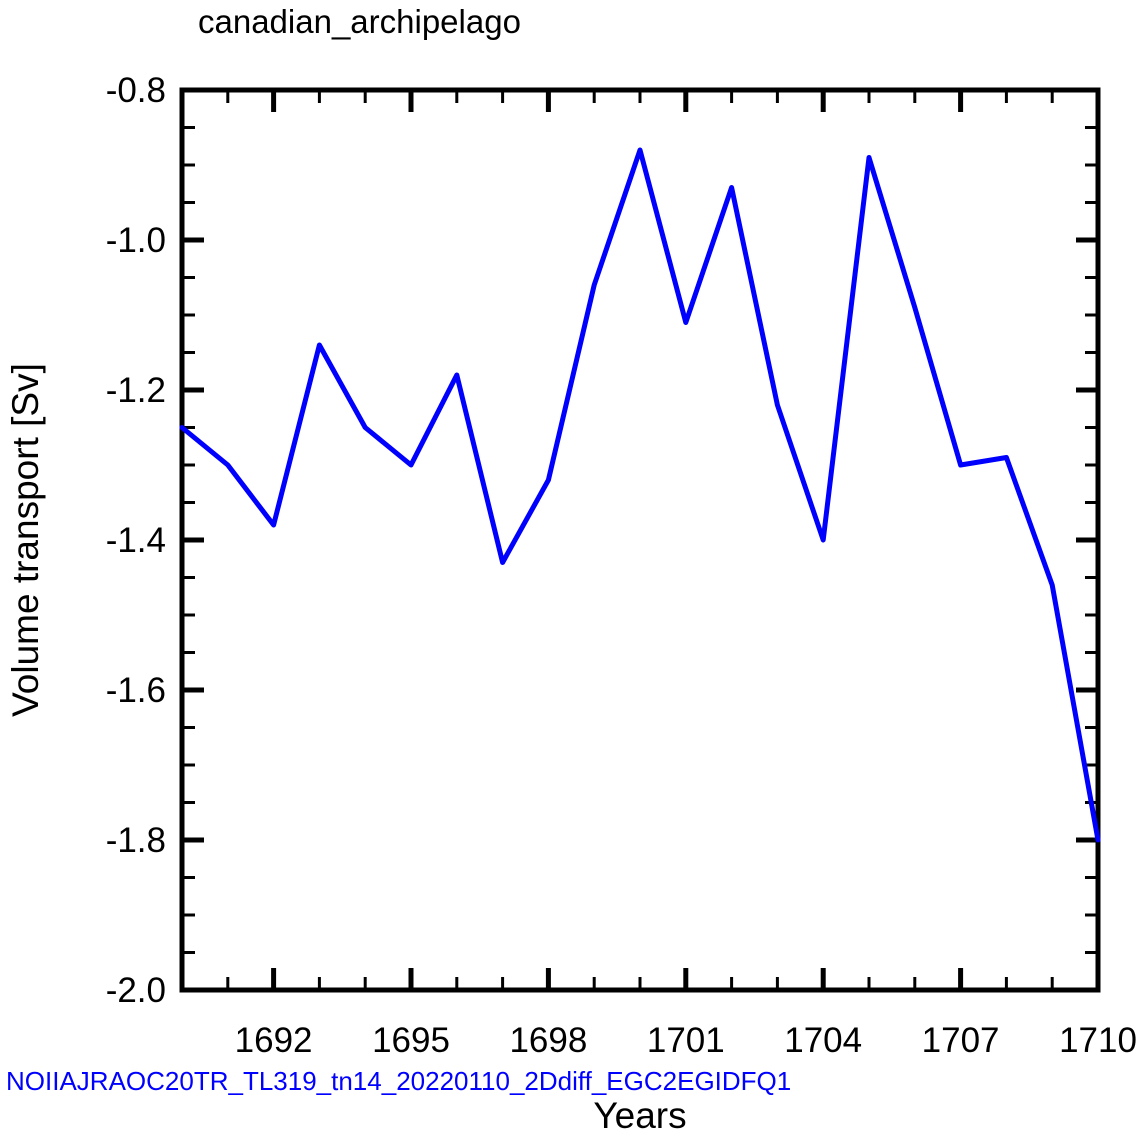 This screenshot has height=1140, width=1145. Describe the element at coordinates (274, 1040) in the screenshot. I see `x-tick-label: 1692` at that location.